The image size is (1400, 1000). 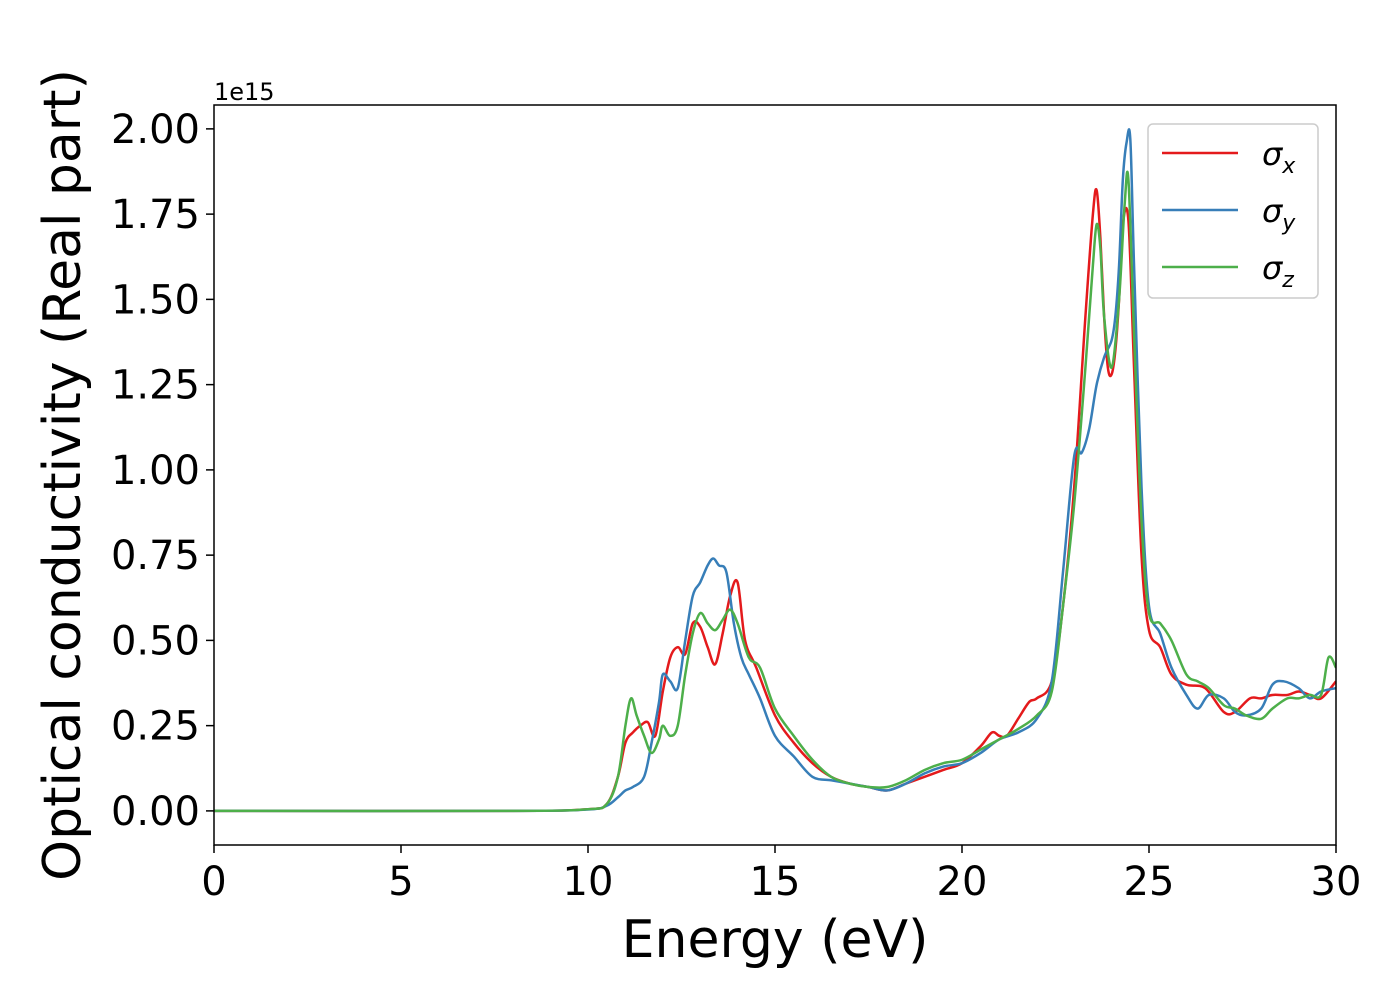 What do you see at coordinates (775, 882) in the screenshot?
I see `x-tick-label: 15` at bounding box center [775, 882].